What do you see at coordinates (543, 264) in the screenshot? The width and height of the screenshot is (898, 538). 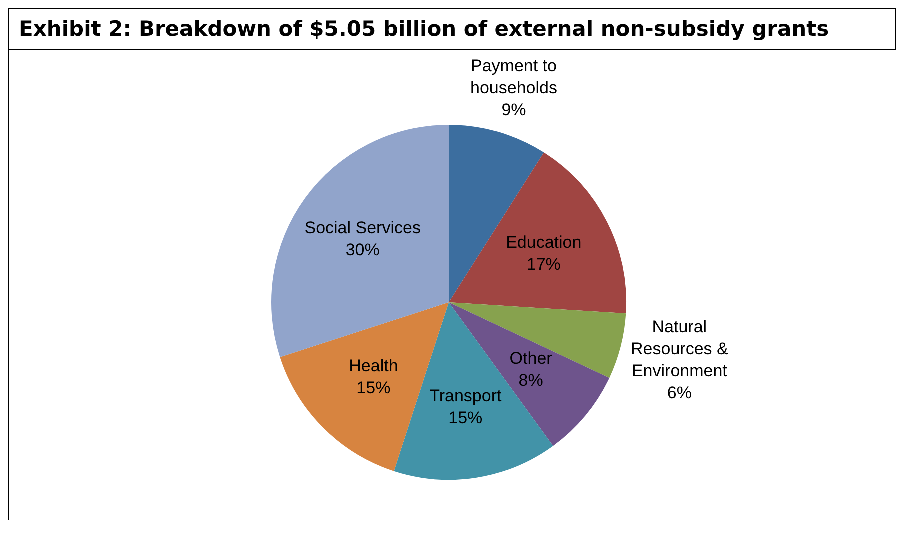 I see `data-label: 17%` at bounding box center [543, 264].